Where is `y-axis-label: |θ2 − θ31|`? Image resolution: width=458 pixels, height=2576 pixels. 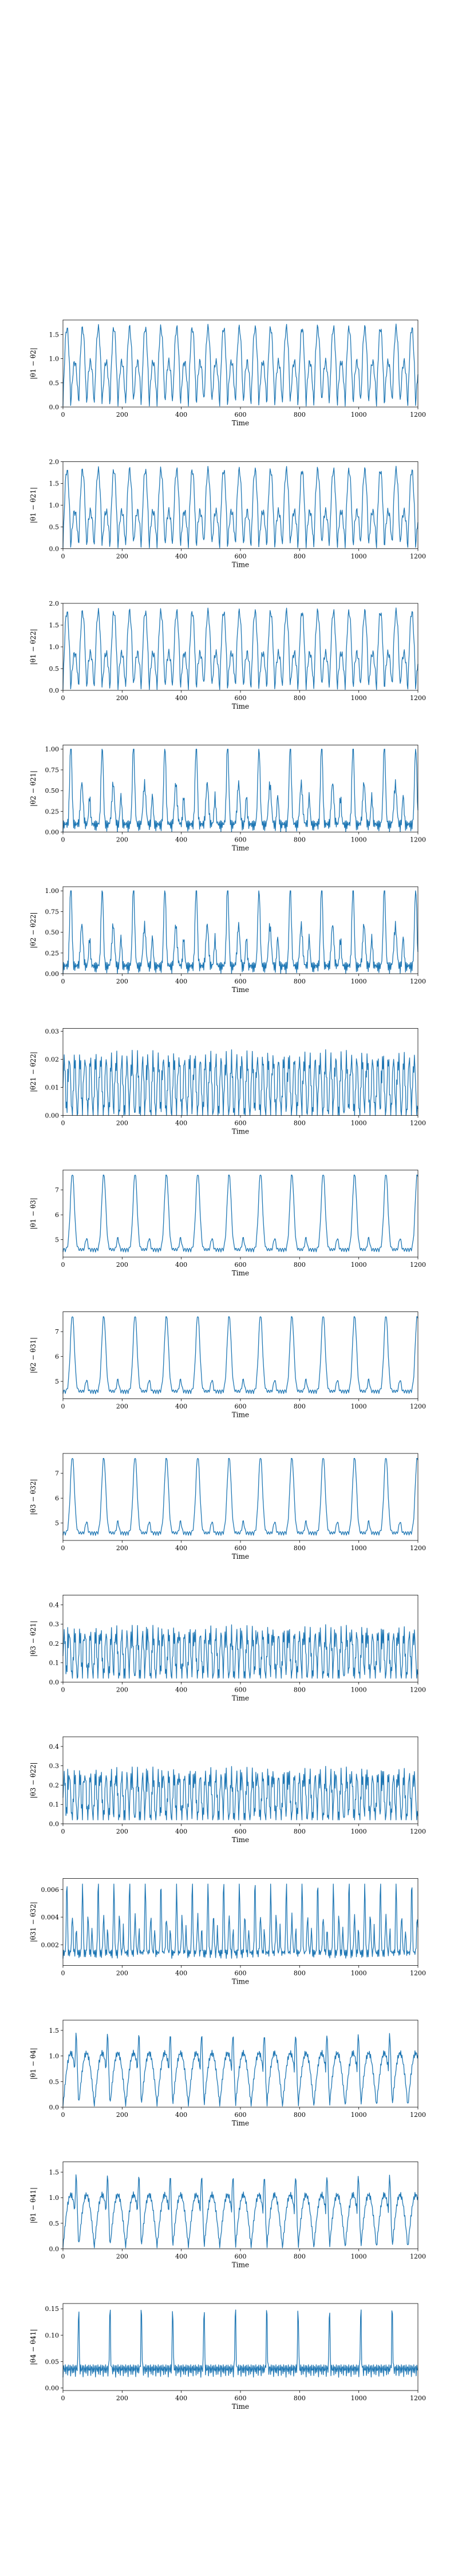
y-axis-label: |θ2 − θ31| is located at coordinates (33, 1355).